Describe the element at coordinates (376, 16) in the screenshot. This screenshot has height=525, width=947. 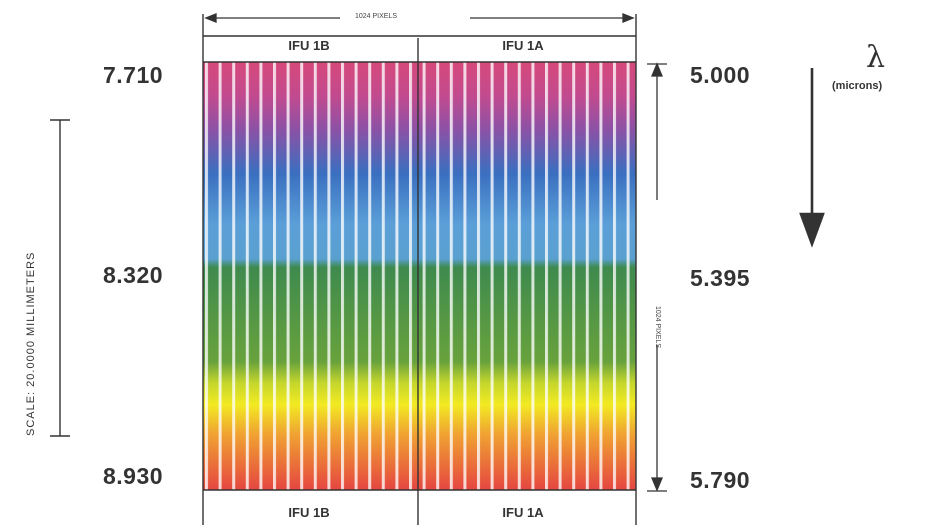
I see `top-pixel-label: 1024 PIXELS` at that location.